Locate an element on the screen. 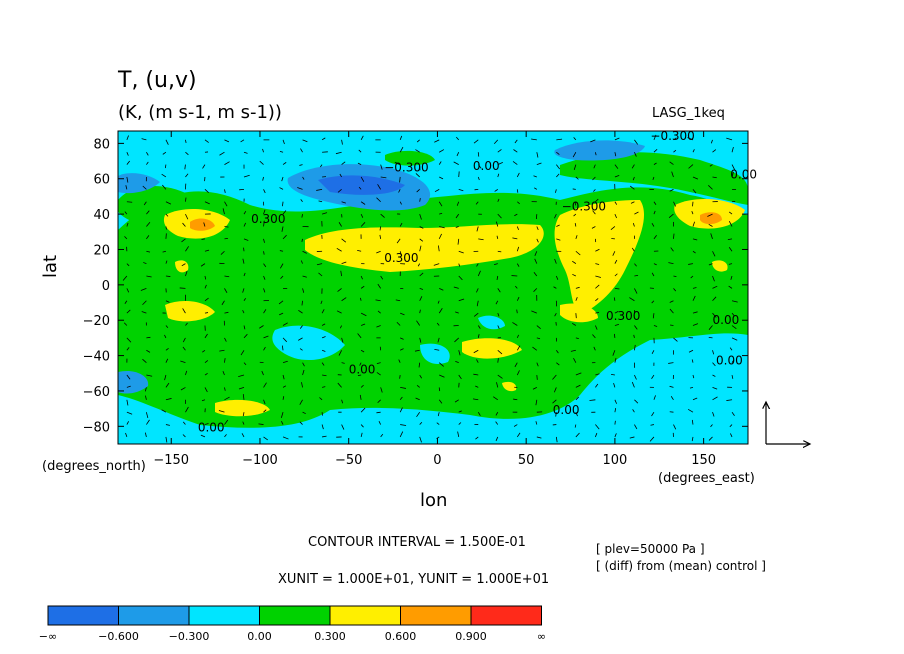 Image resolution: width=904 pixels, height=654 pixels. colorbar-label: −0.300 is located at coordinates (189, 636).